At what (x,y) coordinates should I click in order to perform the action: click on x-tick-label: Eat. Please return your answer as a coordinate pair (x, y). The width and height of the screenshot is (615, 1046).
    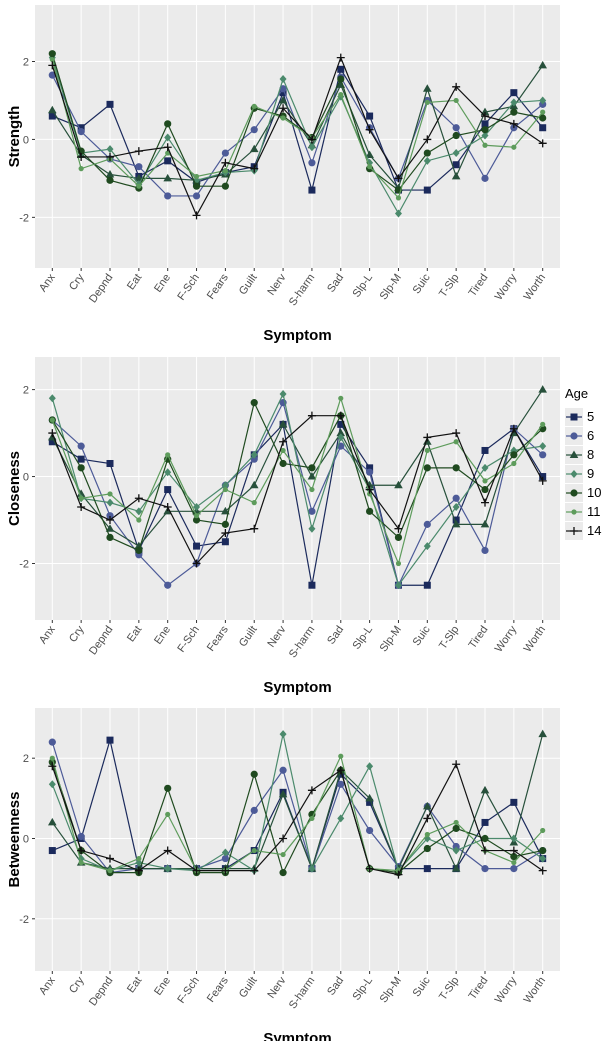
    Looking at the image, I should click on (134, 282).